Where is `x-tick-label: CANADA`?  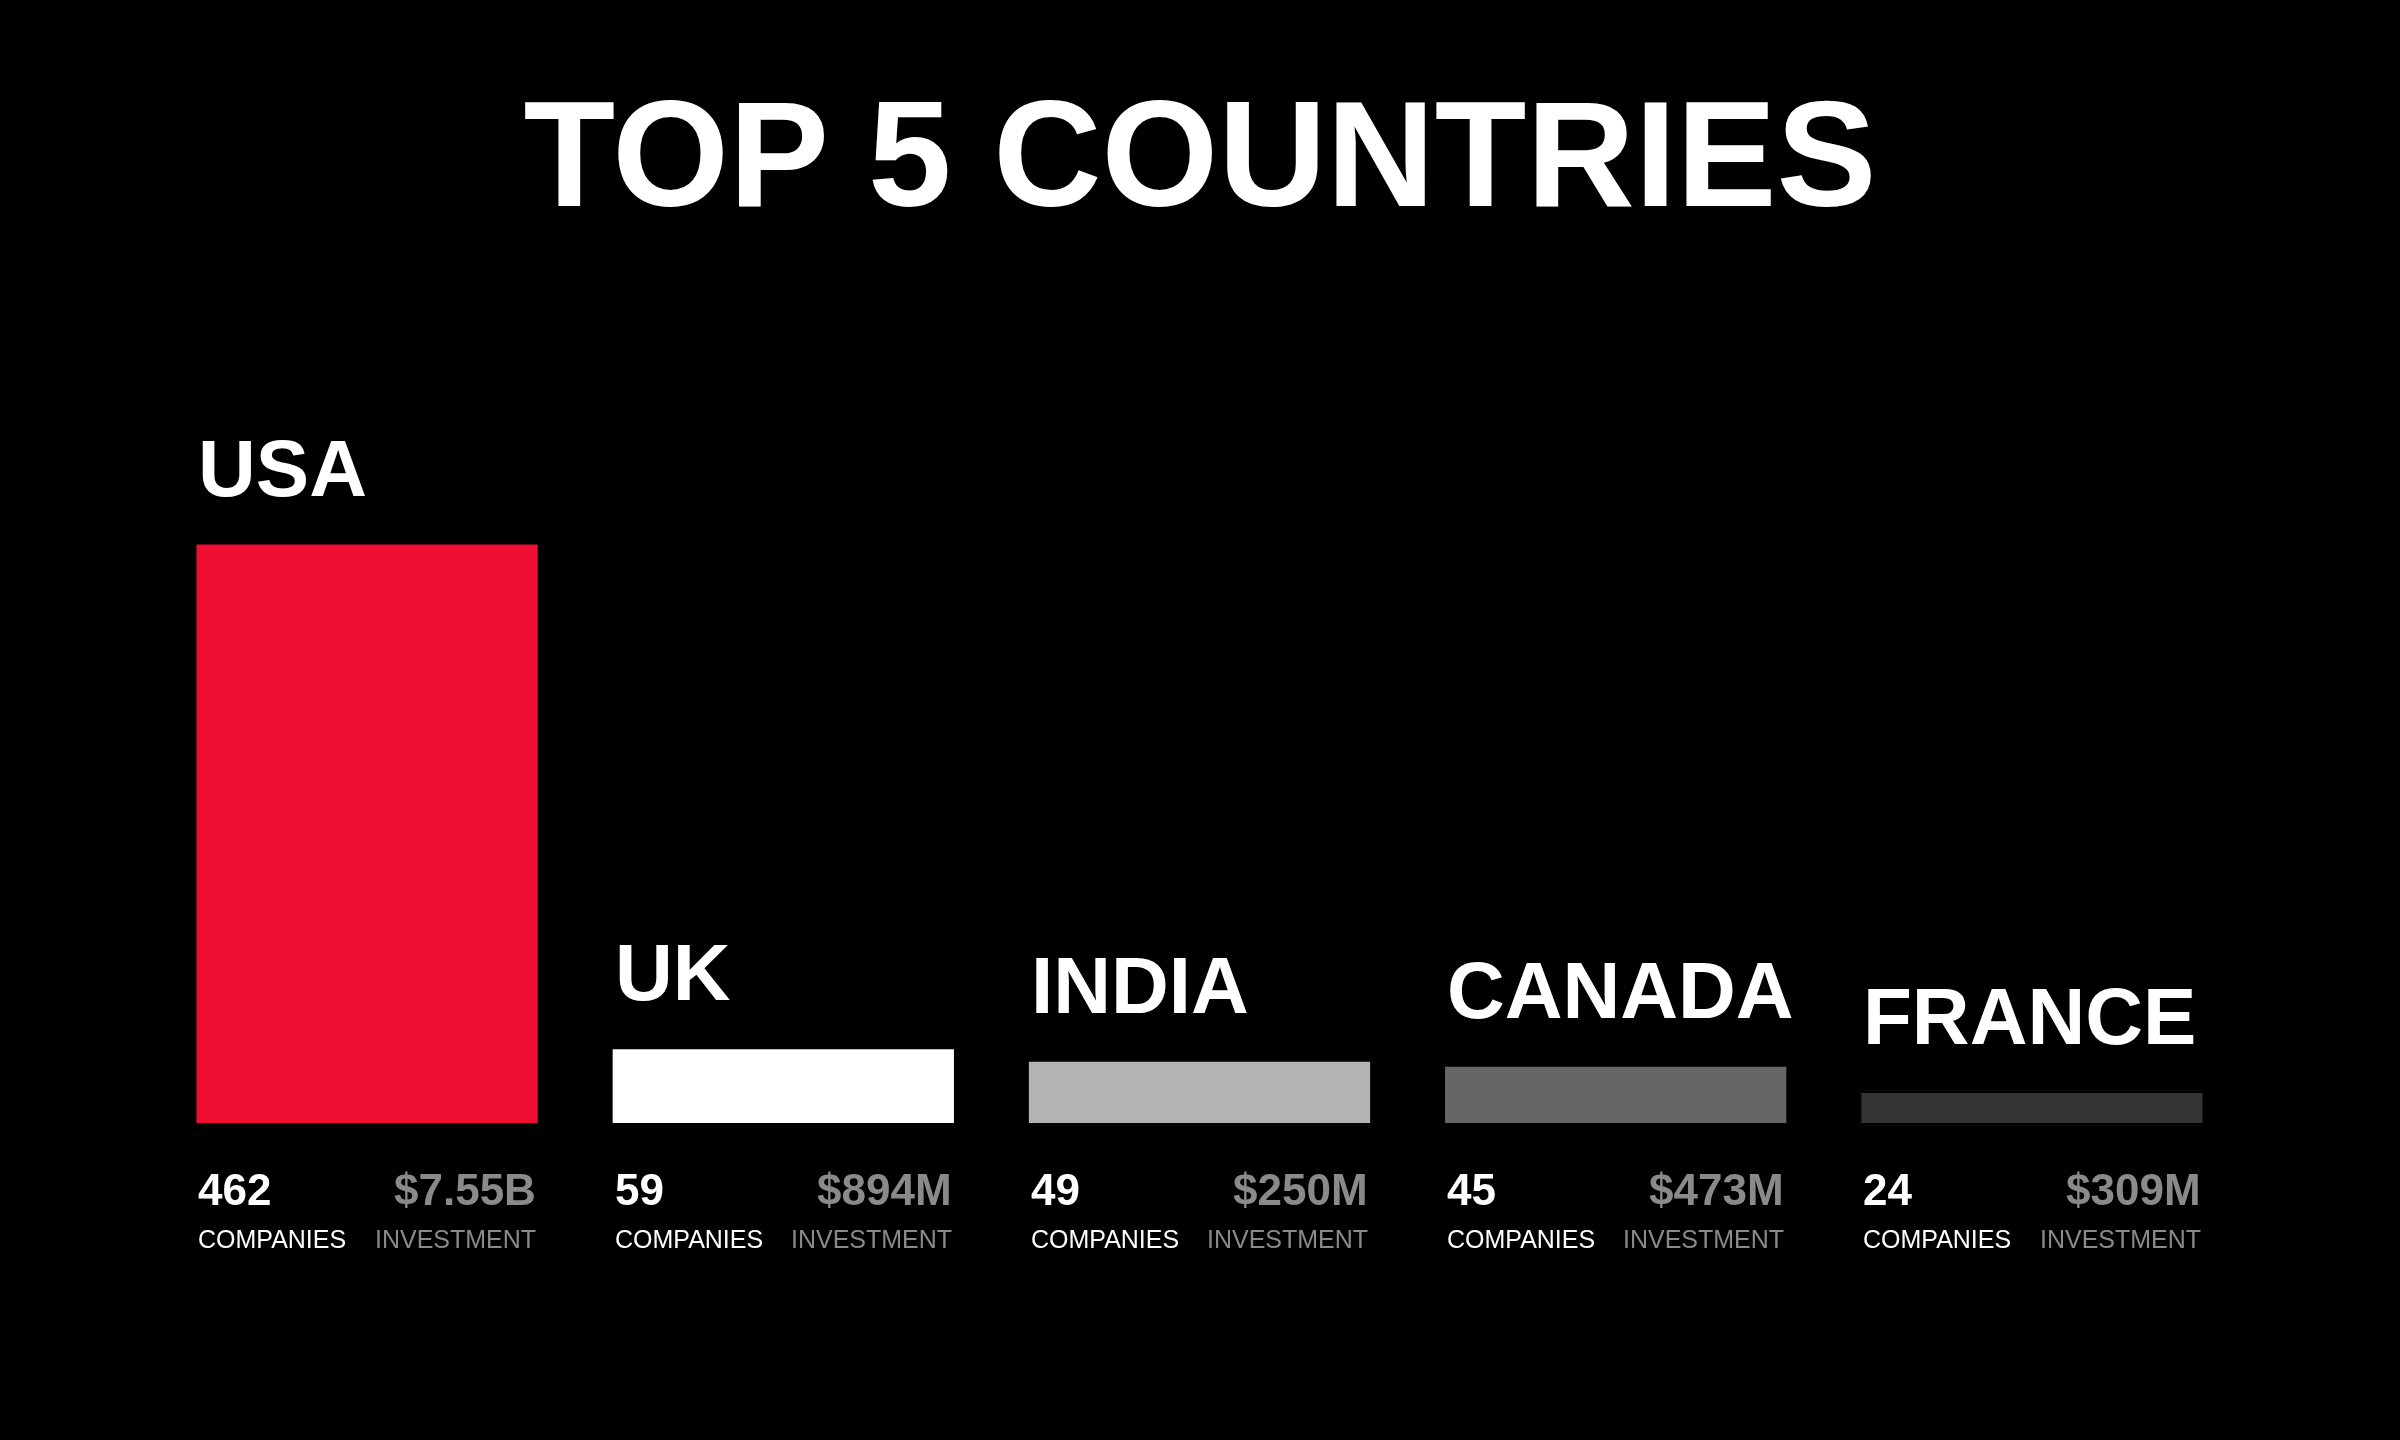 x-tick-label: CANADA is located at coordinates (1620, 990).